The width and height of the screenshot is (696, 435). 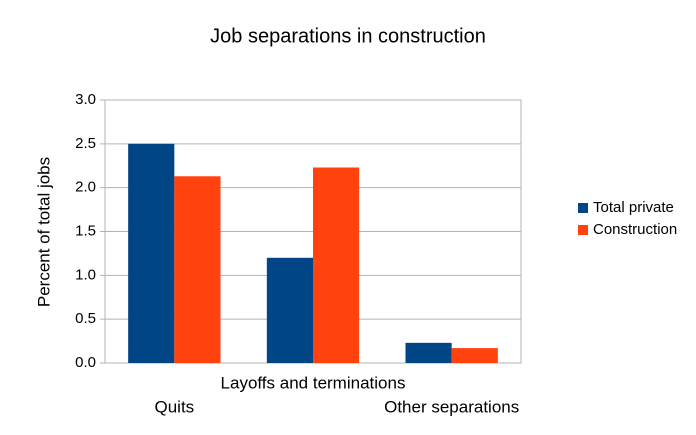 What do you see at coordinates (348, 36) in the screenshot?
I see `chart-title: Job separations in construction` at bounding box center [348, 36].